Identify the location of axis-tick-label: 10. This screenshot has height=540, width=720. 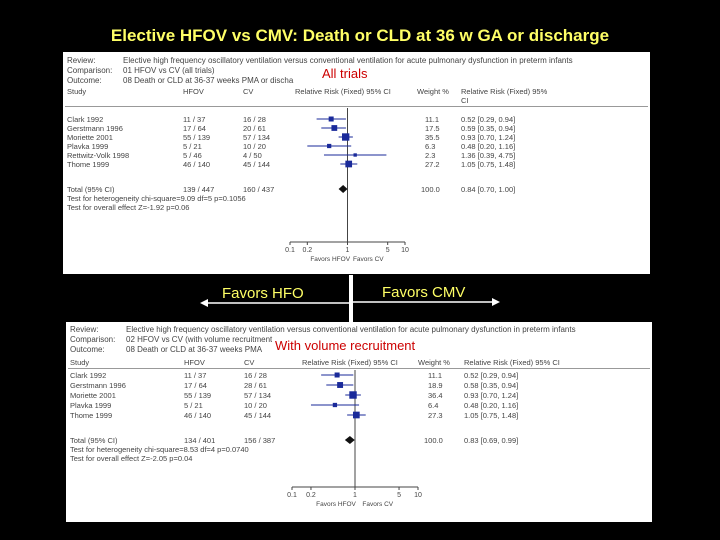
(405, 250).